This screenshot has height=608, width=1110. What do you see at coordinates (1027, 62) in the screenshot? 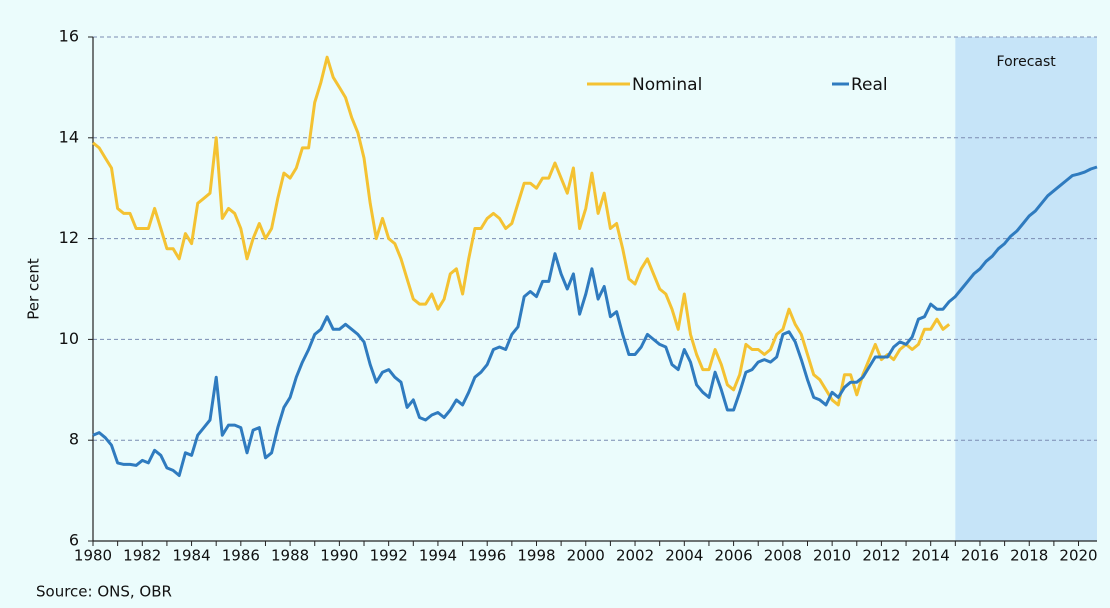
I see `forecast-label: Forecast` at bounding box center [1027, 62].